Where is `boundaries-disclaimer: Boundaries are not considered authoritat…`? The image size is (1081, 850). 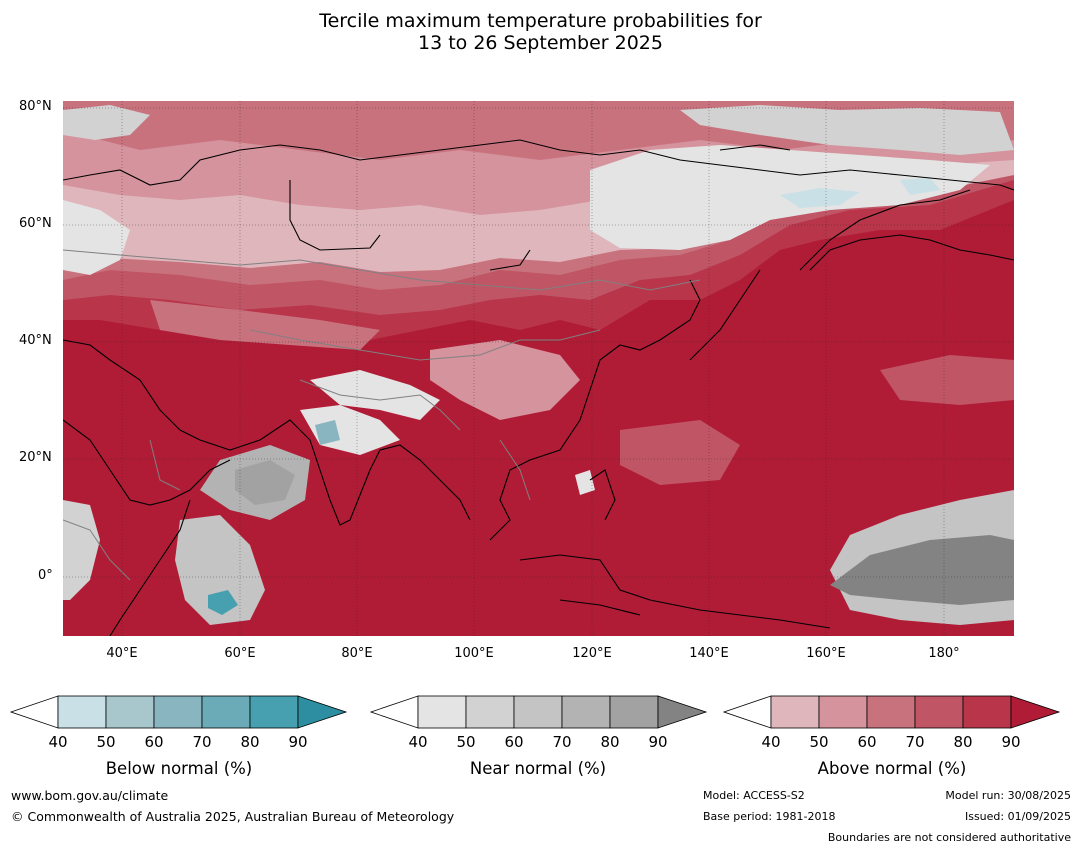 boundaries-disclaimer: Boundaries are not considered authoritat… is located at coordinates (949, 837).